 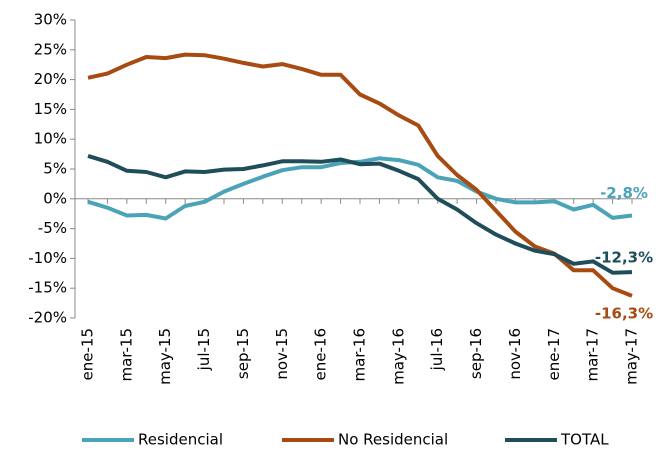 What do you see at coordinates (437, 349) in the screenshot?
I see `x-tick-label: jul-16` at bounding box center [437, 349].